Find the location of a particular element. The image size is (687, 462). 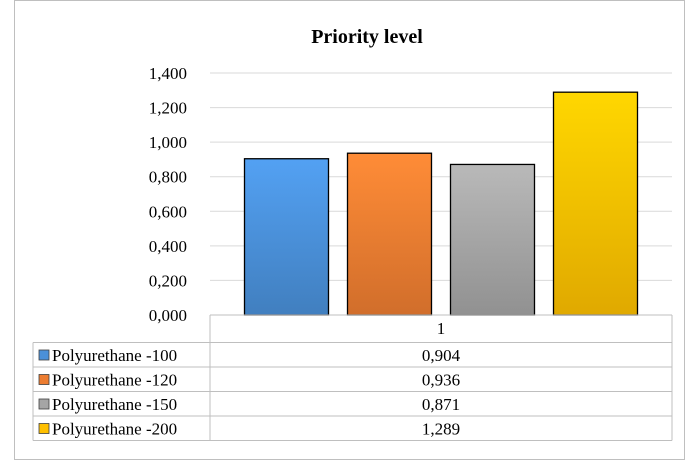

data-value: 1,289 is located at coordinates (441, 429).